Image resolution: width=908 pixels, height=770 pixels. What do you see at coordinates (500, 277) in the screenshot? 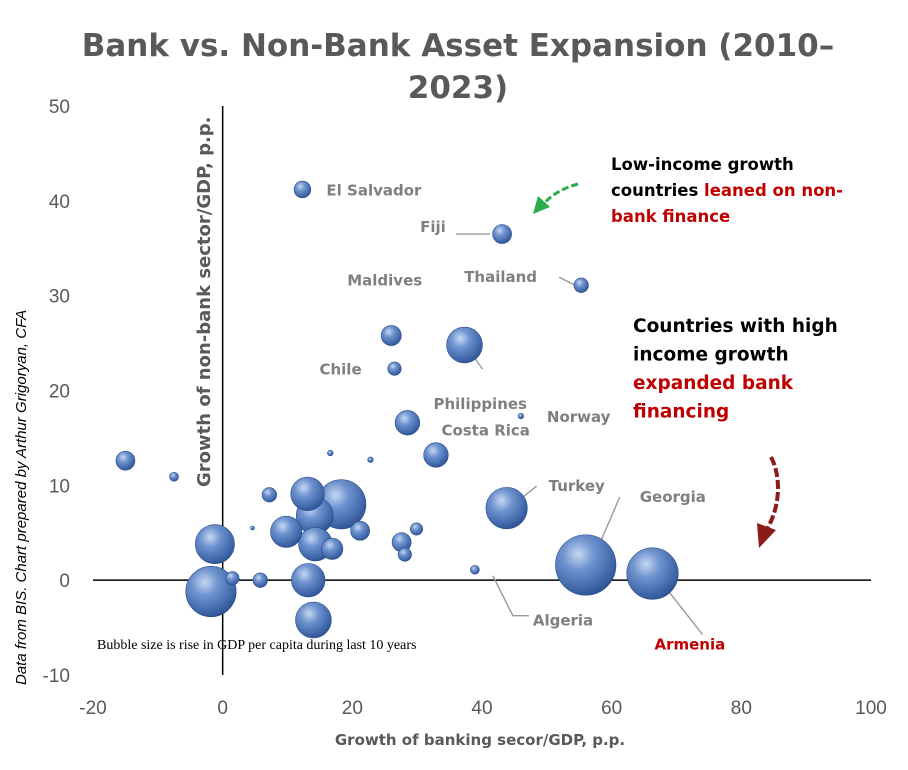
I see `country-label-thailand: Thailand` at bounding box center [500, 277].